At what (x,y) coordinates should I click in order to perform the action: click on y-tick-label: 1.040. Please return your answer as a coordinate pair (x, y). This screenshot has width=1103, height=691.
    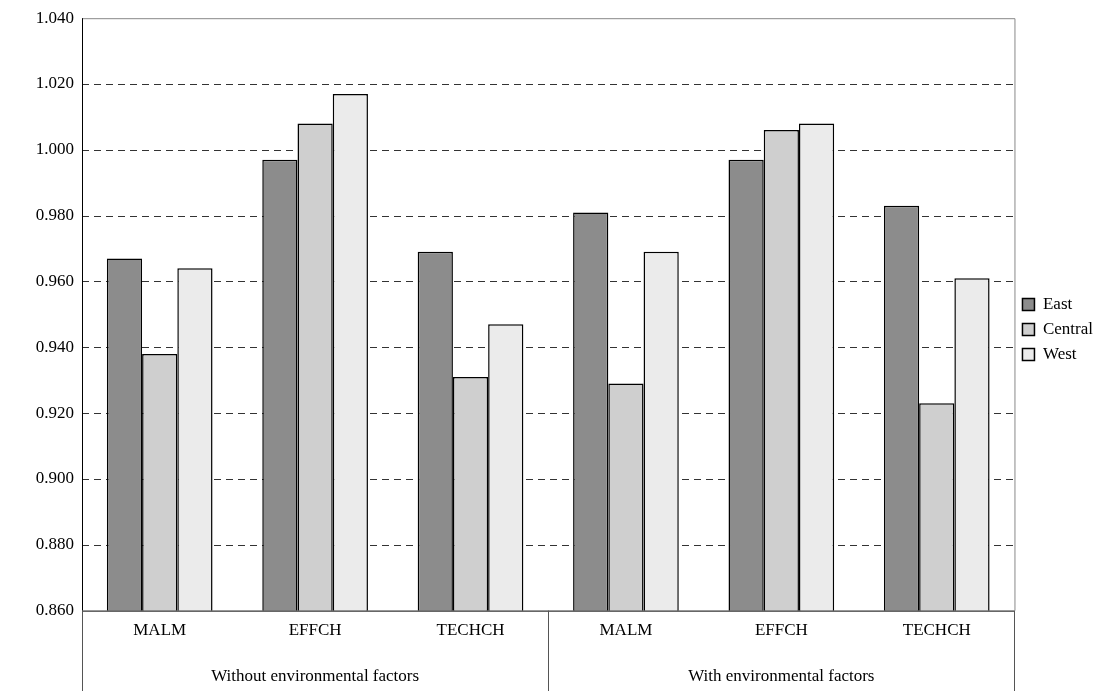
    Looking at the image, I should click on (54, 17).